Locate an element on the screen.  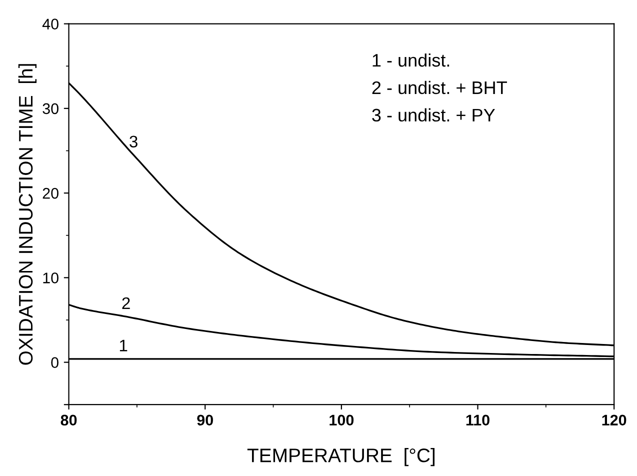
y-tick-label: 10 is located at coordinates (50, 278).